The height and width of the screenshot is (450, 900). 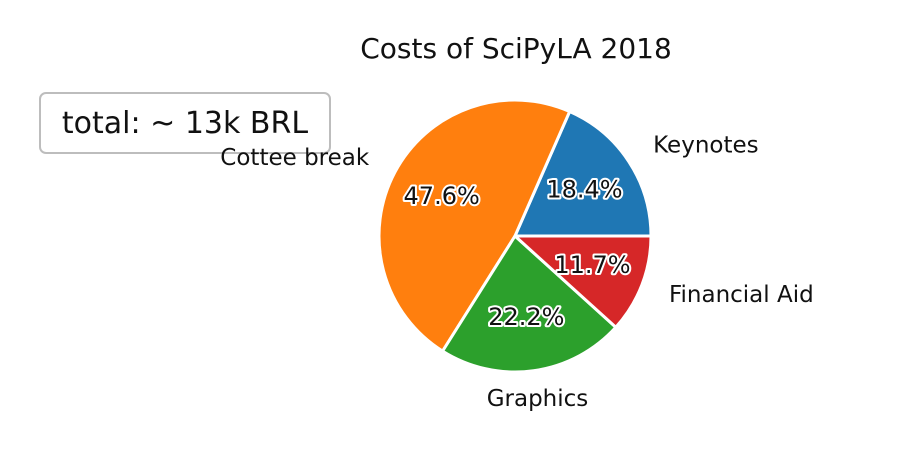 I want to click on annotation-text: total: ~ 13k BRL, so click(x=185, y=123).